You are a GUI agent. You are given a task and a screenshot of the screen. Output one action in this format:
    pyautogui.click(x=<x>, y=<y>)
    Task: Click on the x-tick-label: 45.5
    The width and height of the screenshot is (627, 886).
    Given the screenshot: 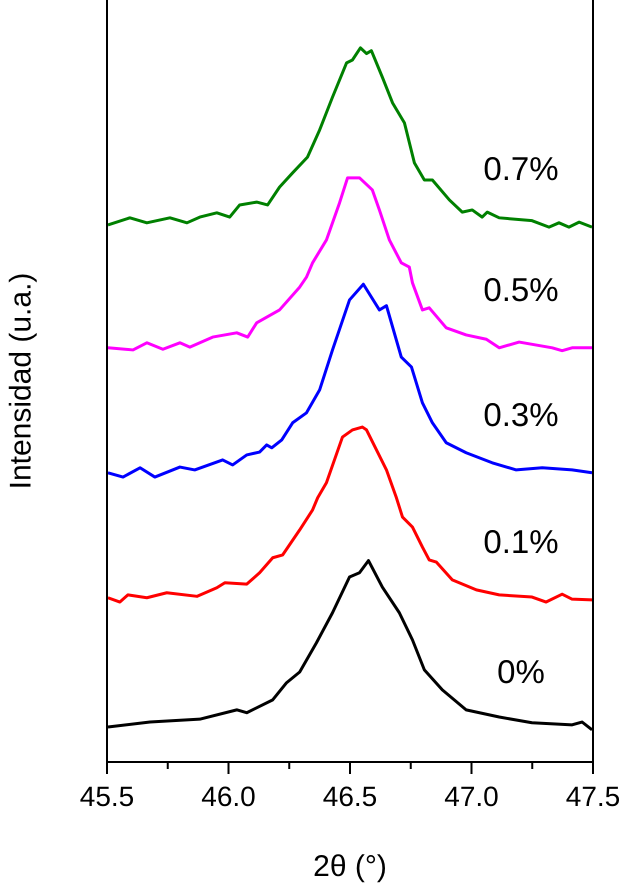 What is the action you would take?
    pyautogui.click(x=107, y=796)
    